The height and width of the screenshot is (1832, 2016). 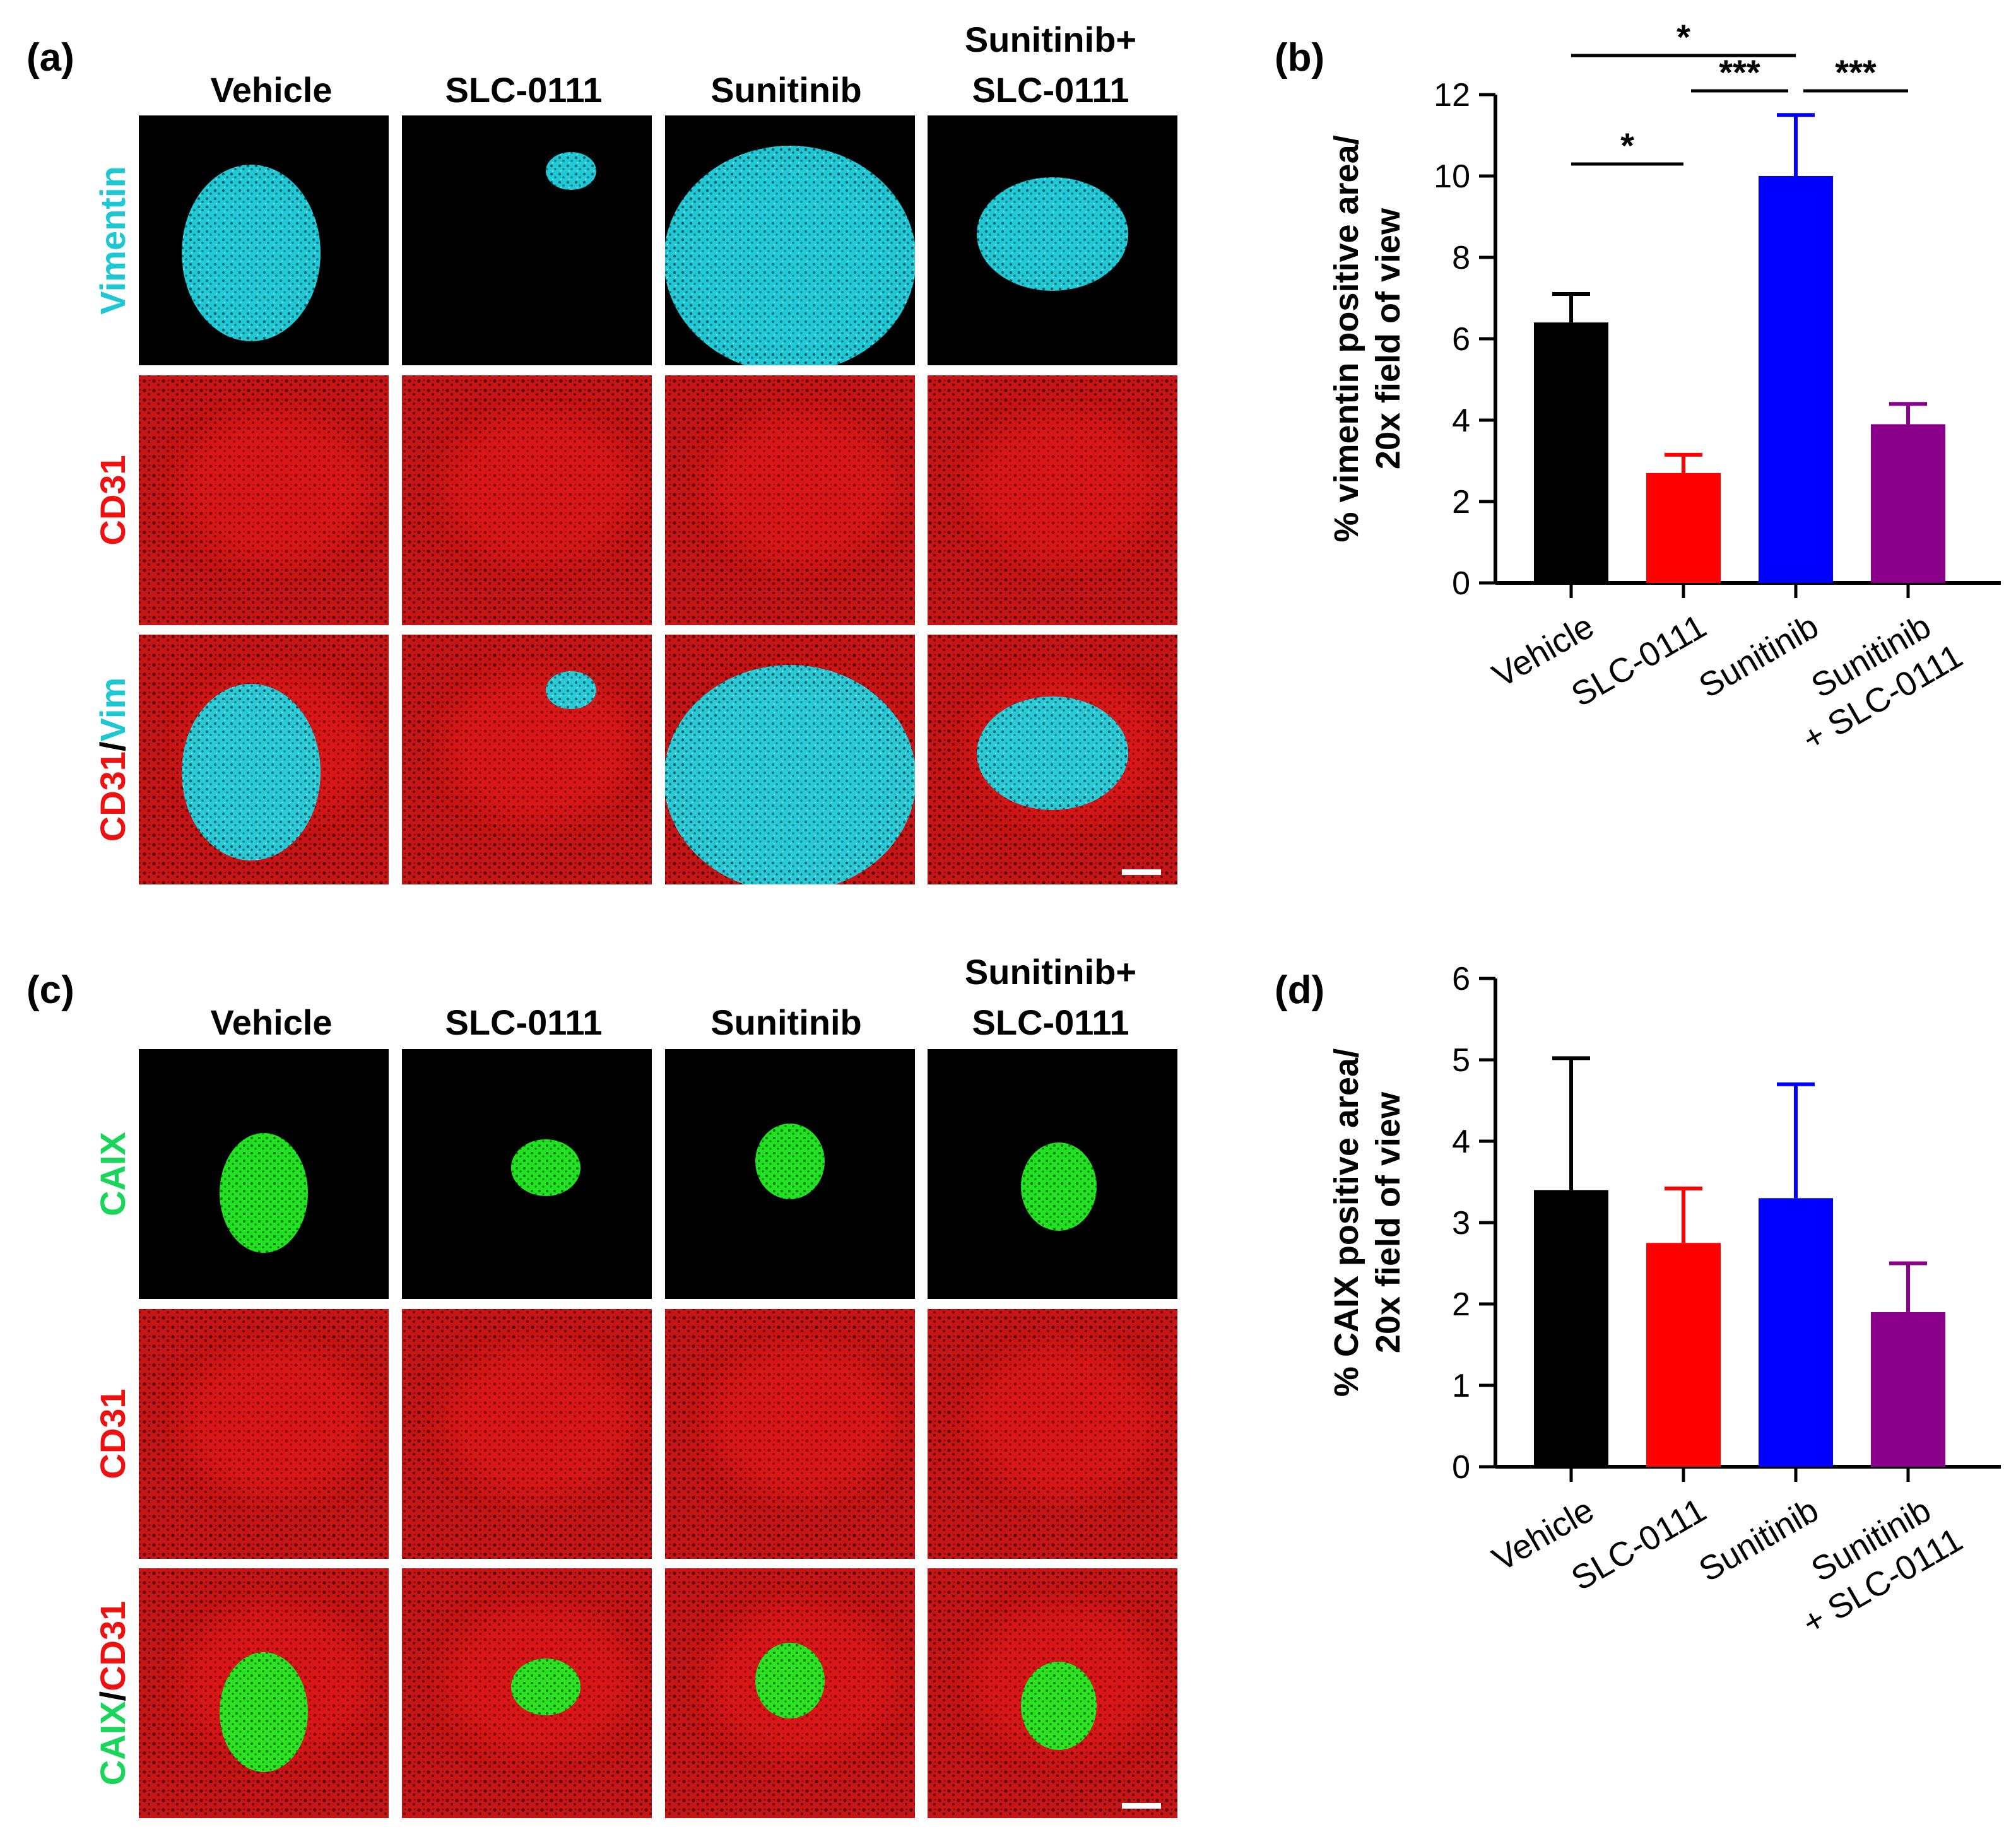 What do you see at coordinates (1452, 95) in the screenshot?
I see `y-tick-label: 12` at bounding box center [1452, 95].